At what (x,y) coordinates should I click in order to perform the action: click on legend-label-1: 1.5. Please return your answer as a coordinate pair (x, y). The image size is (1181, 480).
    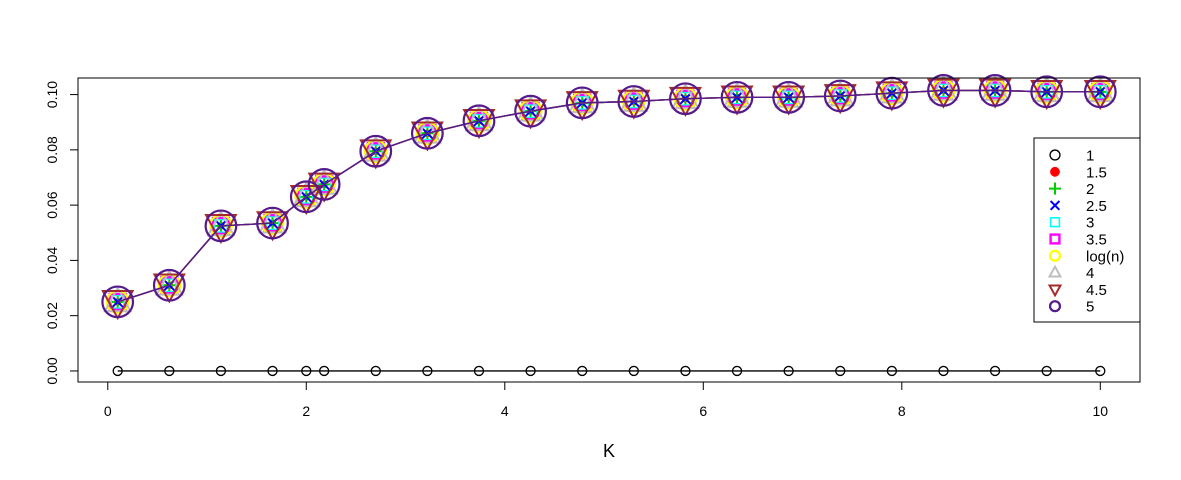
    Looking at the image, I should click on (1096, 172).